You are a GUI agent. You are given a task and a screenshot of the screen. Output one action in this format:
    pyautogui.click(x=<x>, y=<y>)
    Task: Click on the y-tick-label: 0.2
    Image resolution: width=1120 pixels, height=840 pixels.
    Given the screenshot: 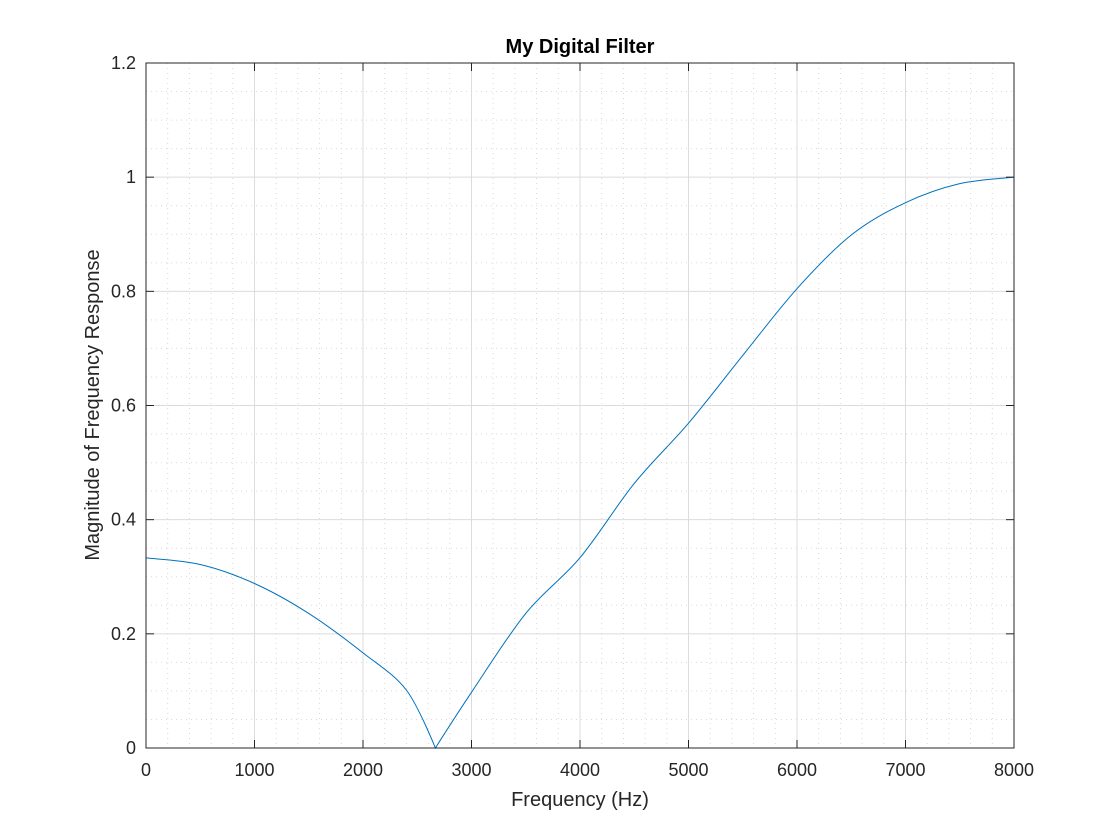 What is the action you would take?
    pyautogui.click(x=123, y=634)
    